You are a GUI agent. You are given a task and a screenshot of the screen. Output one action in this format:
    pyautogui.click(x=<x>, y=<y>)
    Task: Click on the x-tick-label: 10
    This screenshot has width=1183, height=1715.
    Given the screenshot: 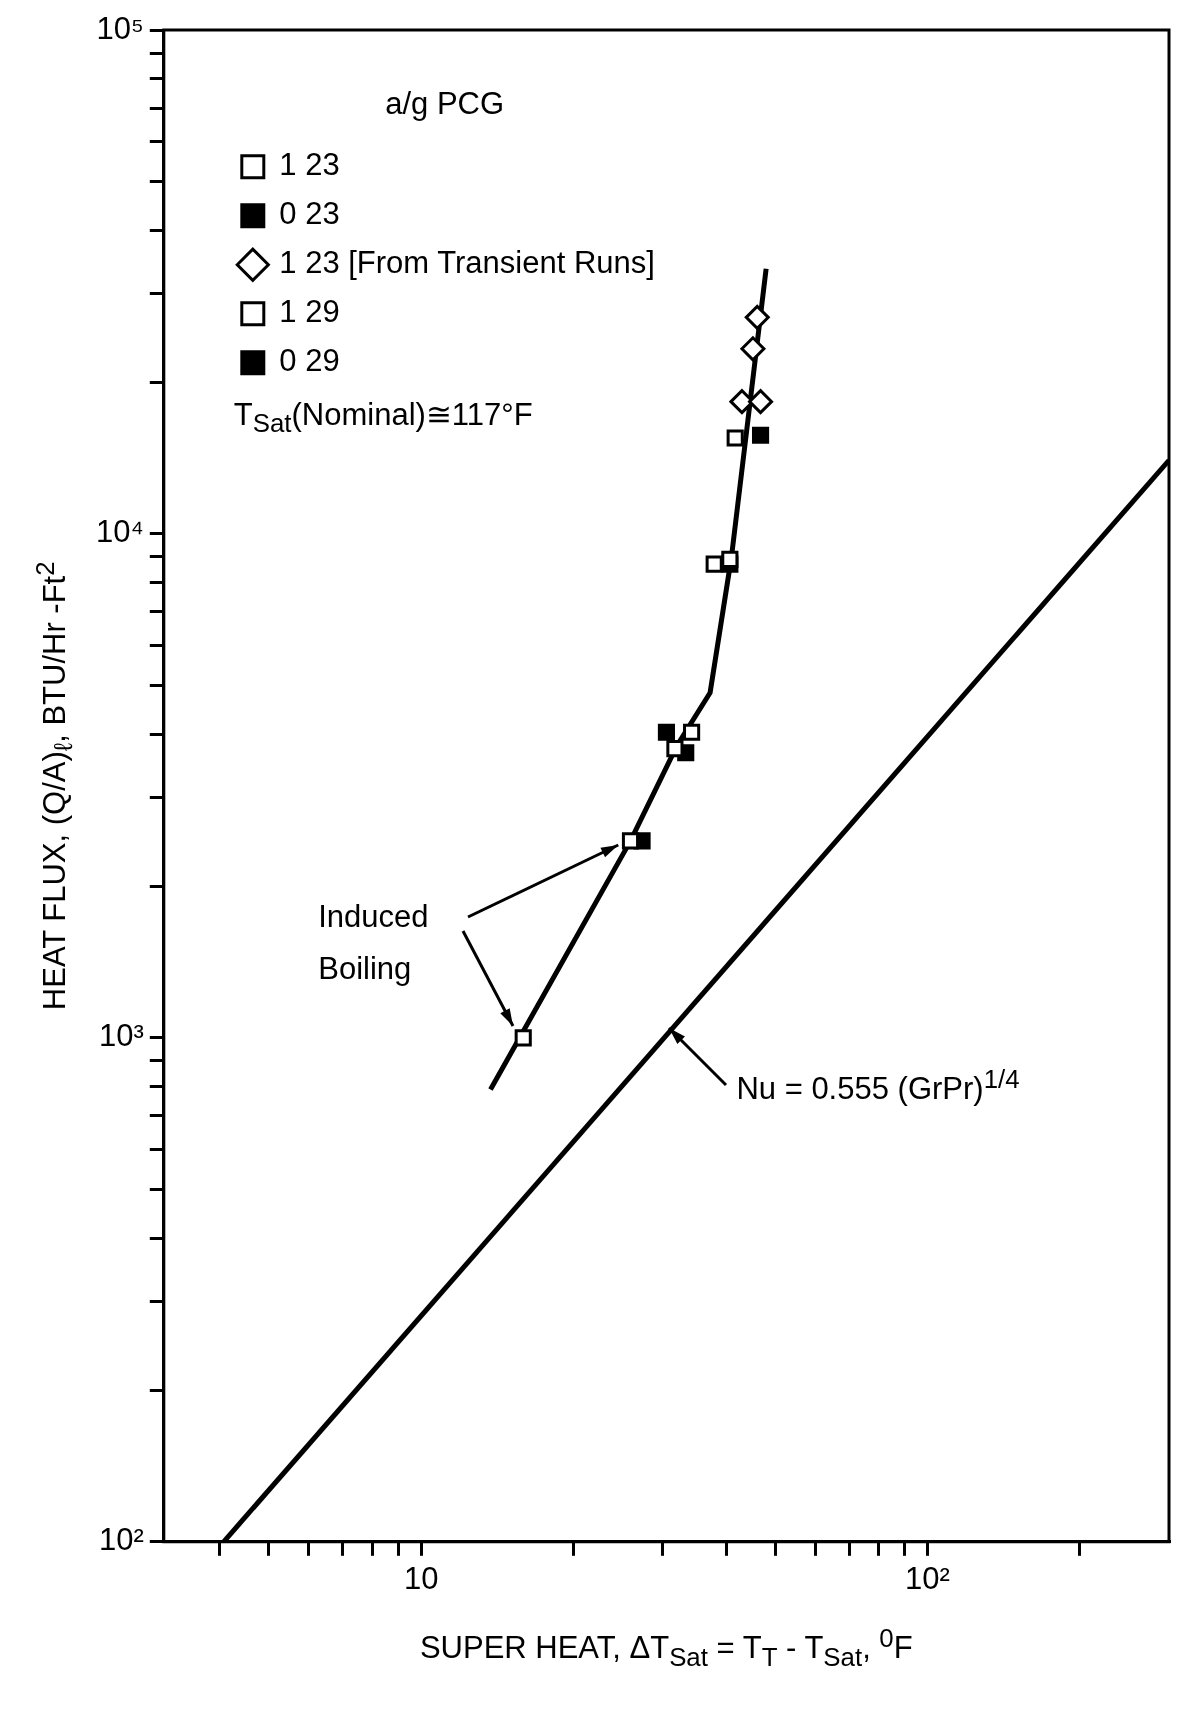 What is the action you would take?
    pyautogui.click(x=421, y=1578)
    